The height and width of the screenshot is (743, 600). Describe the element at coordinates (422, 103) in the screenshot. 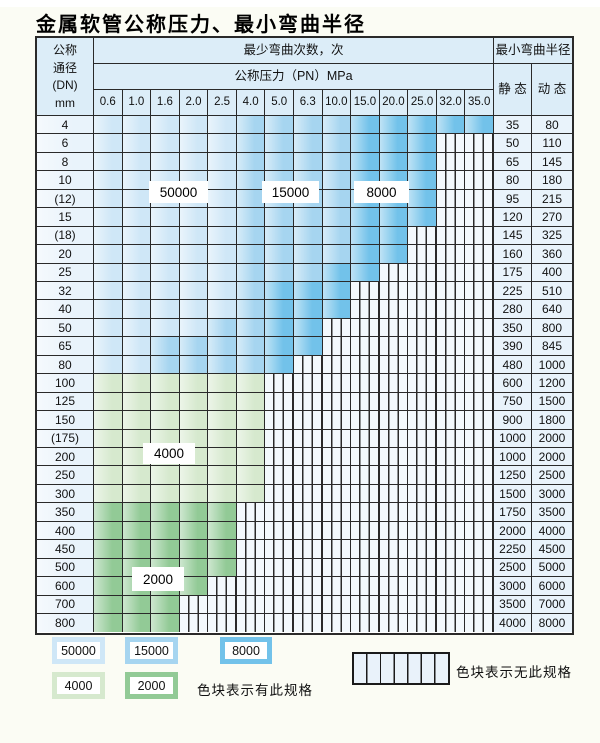

I see `pressure-tick: 25.0` at that location.